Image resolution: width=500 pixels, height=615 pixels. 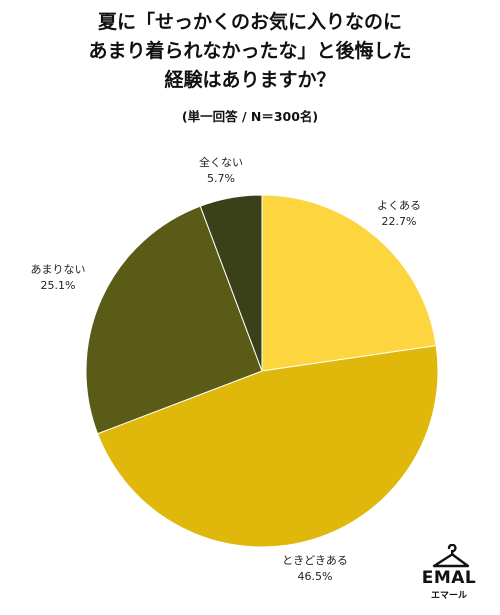 I want to click on title-line-2: あまり着られなかったな」と後悔した, so click(x=250, y=51).